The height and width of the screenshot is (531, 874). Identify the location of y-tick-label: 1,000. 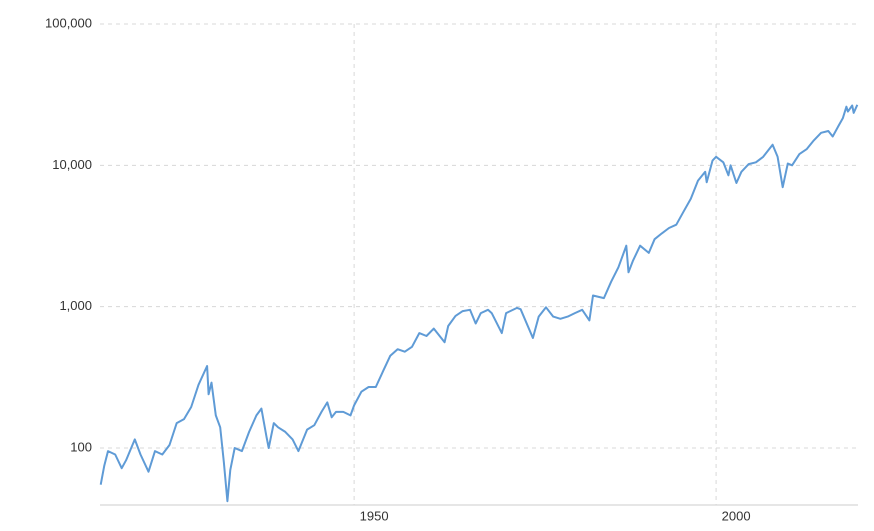
(75, 305).